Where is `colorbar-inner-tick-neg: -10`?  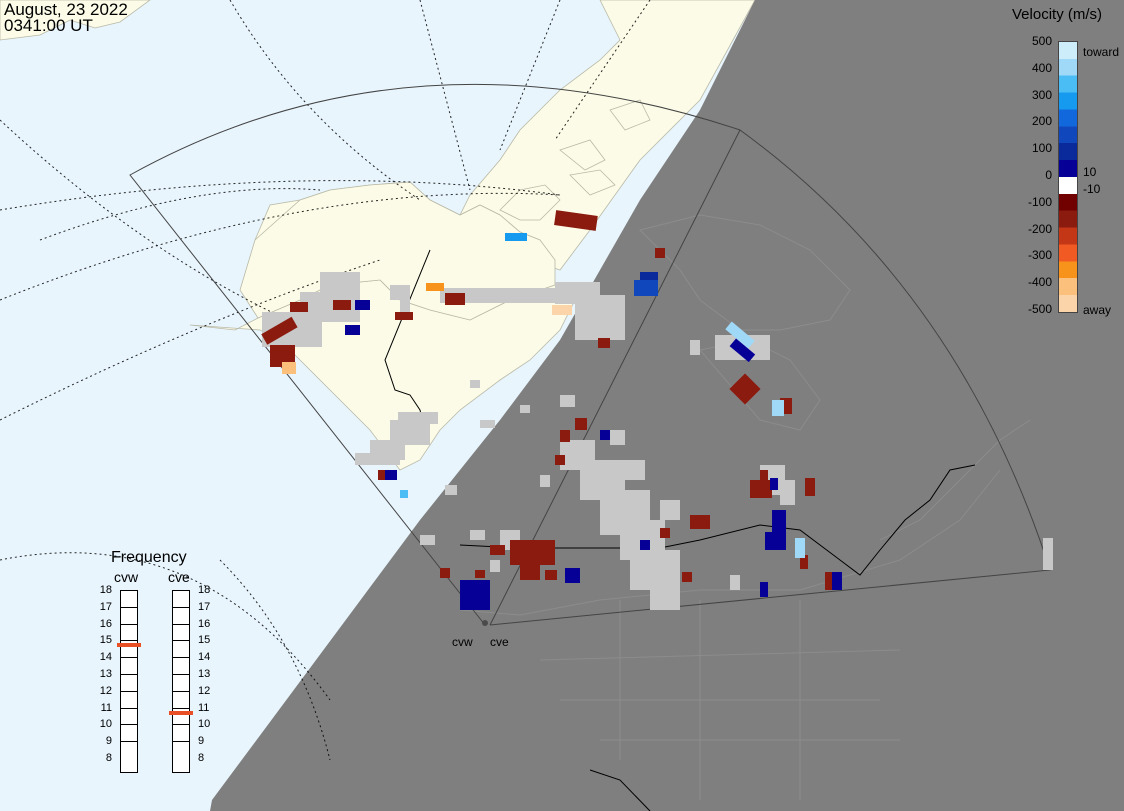 colorbar-inner-tick-neg: -10 is located at coordinates (1092, 189).